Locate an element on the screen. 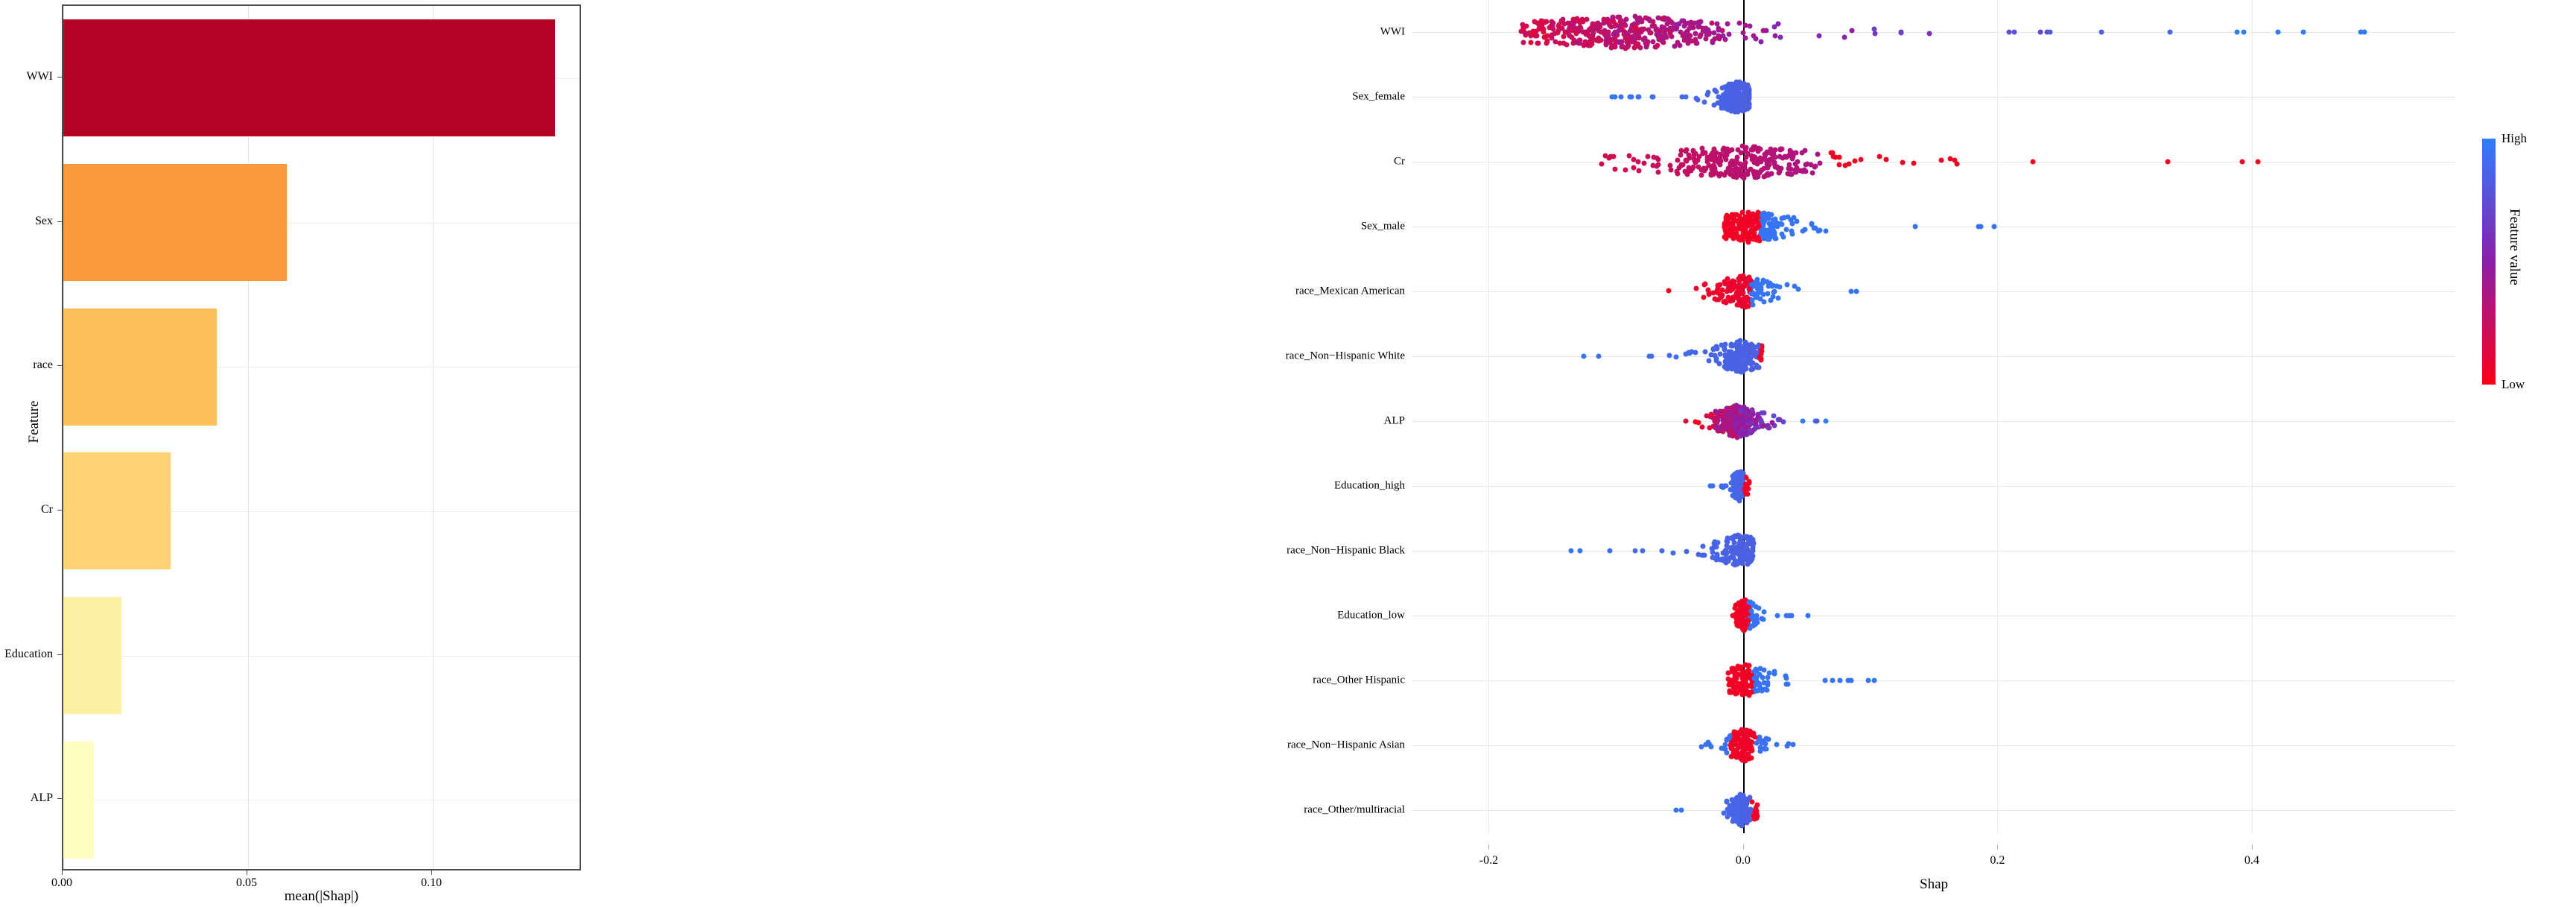 The width and height of the screenshot is (2576, 907). beeswarm-gridline-x is located at coordinates (2252, 416).